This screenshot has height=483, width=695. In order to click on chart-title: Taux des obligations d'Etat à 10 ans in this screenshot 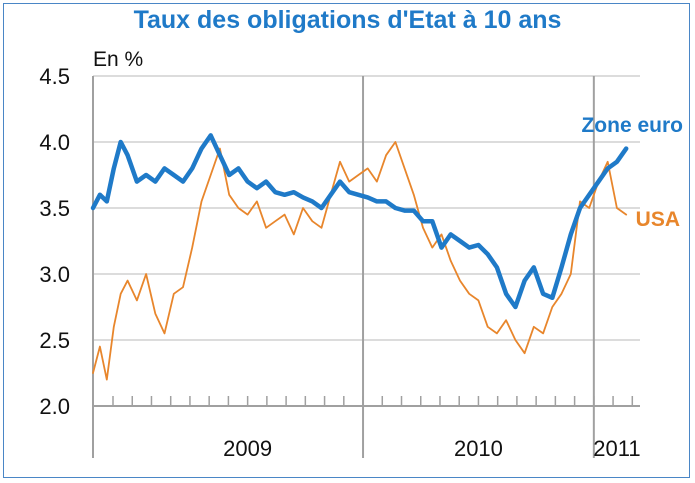, I will do `click(347, 20)`.